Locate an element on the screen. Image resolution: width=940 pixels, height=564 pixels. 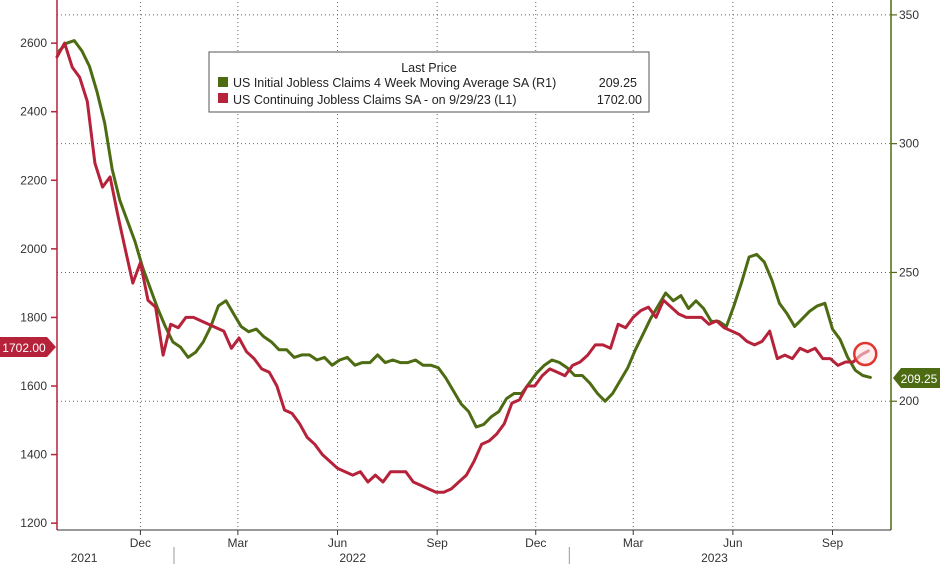
left-axis-tick-label: 1400 is located at coordinates (33, 455).